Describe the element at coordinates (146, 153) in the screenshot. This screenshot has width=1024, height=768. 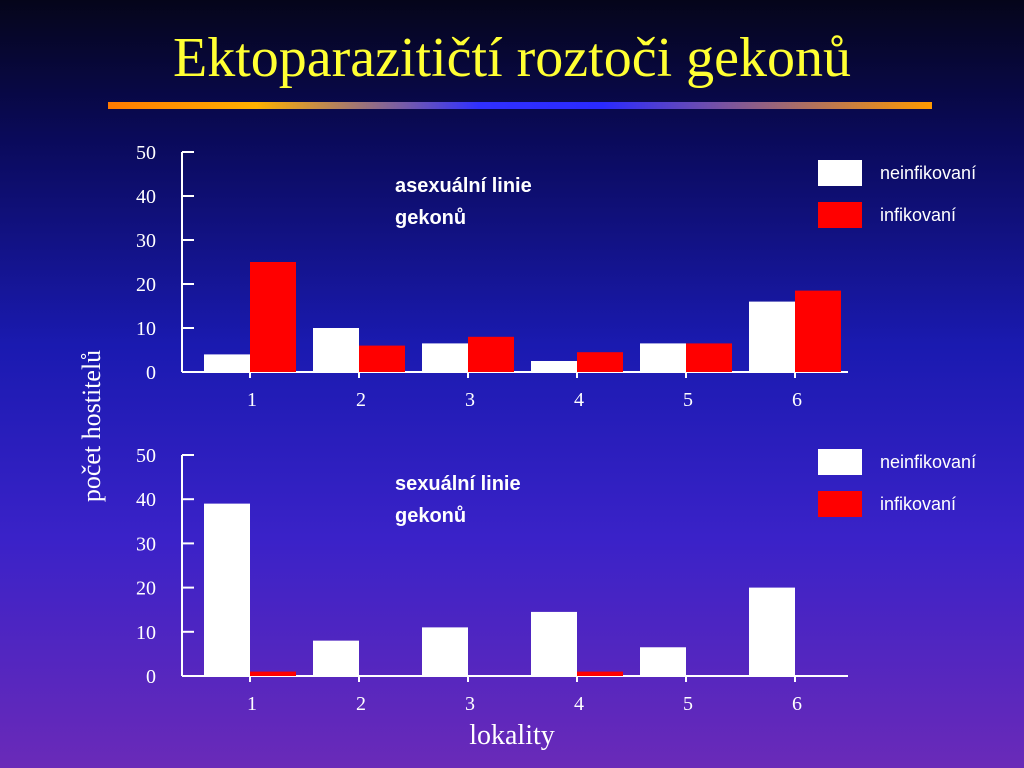
I see `chart-1-y-tick-label: 50` at that location.